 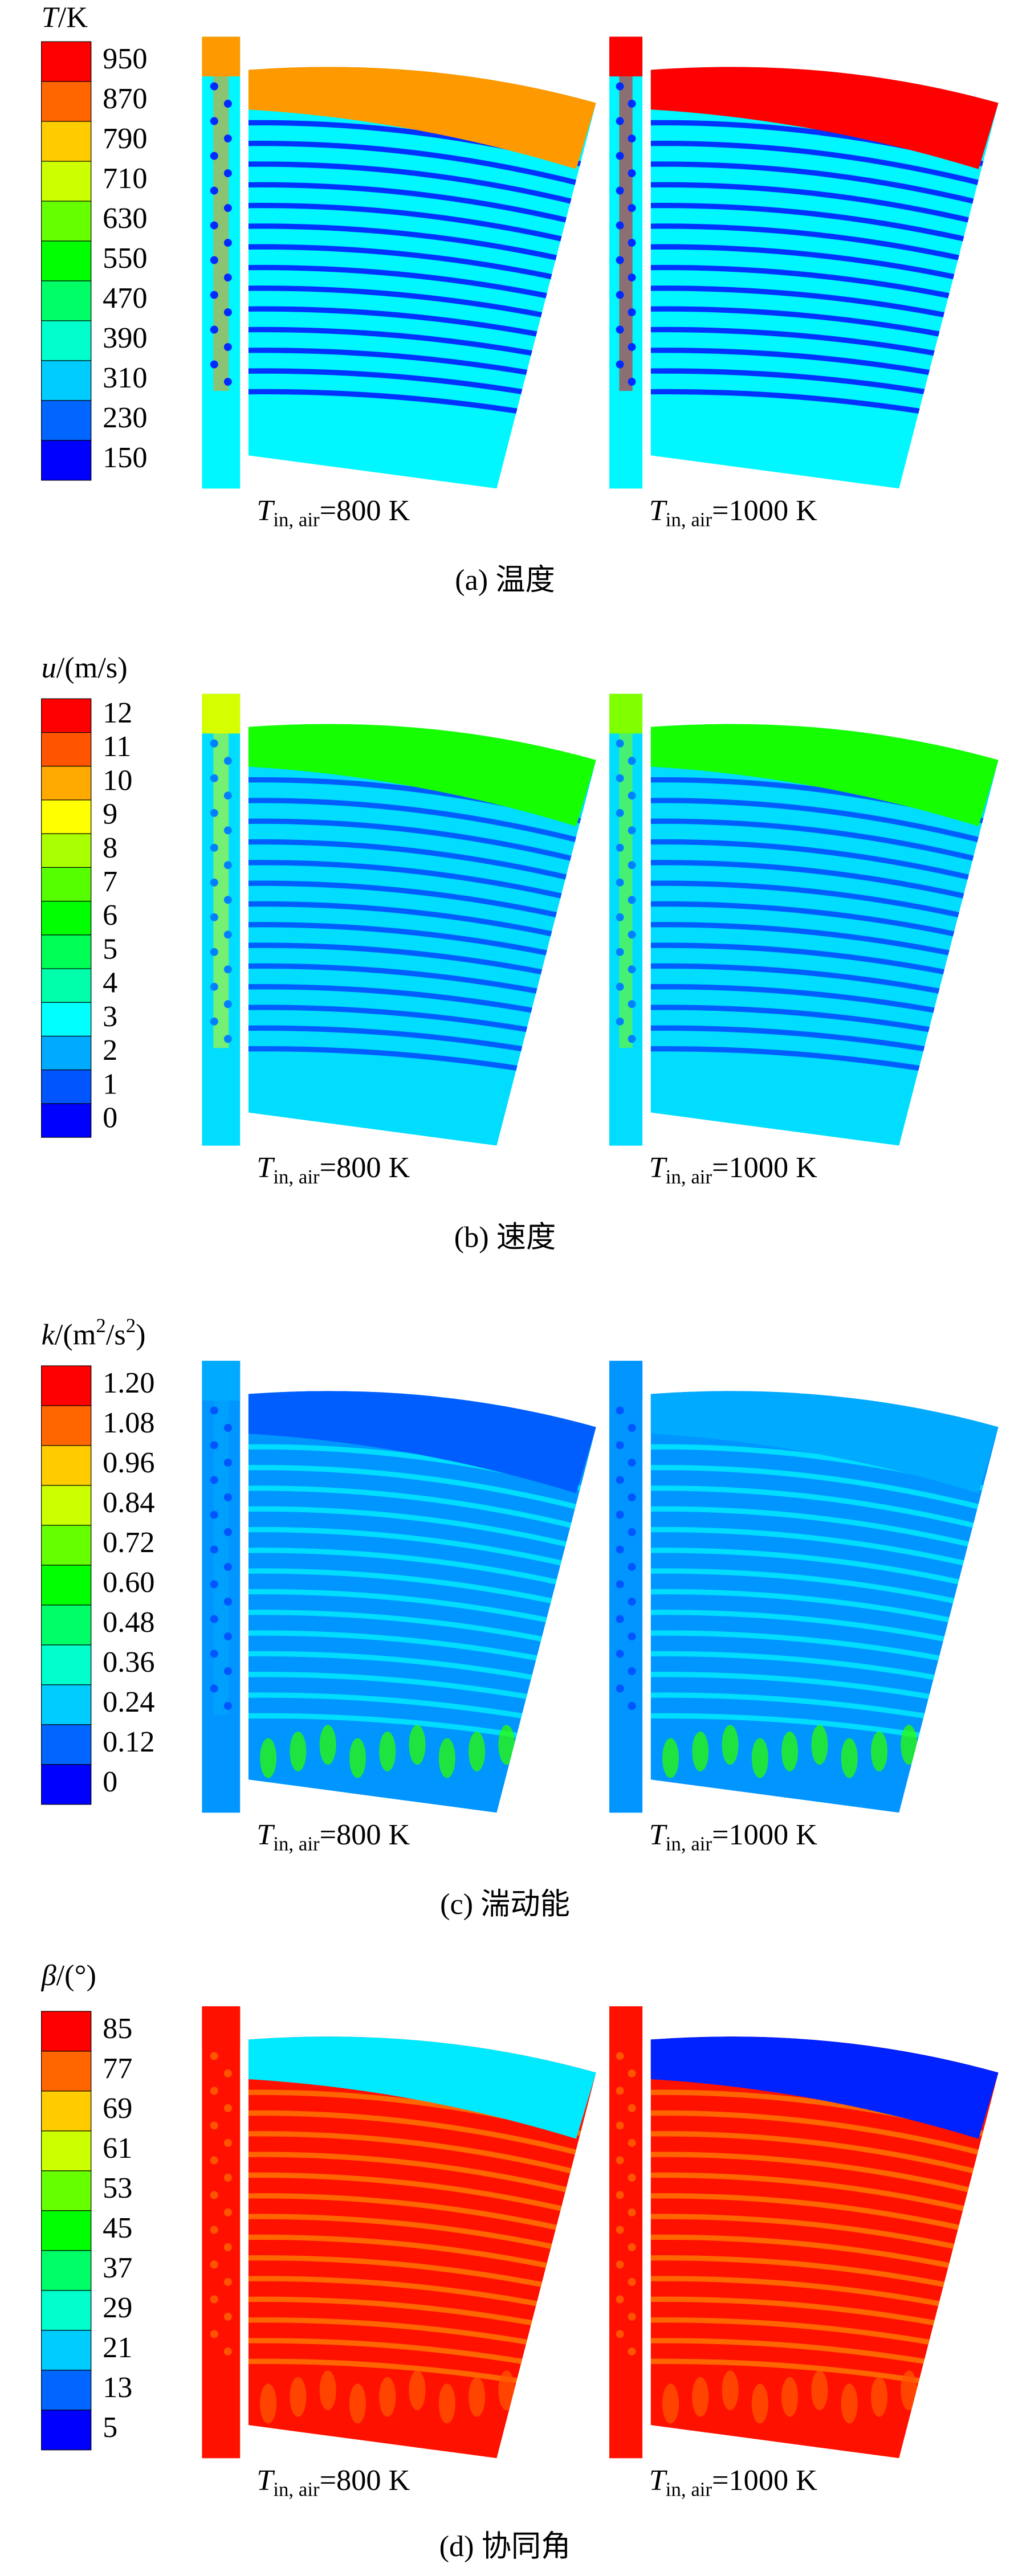 What do you see at coordinates (128, 1663) in the screenshot?
I see `legend-label: 0.36` at bounding box center [128, 1663].